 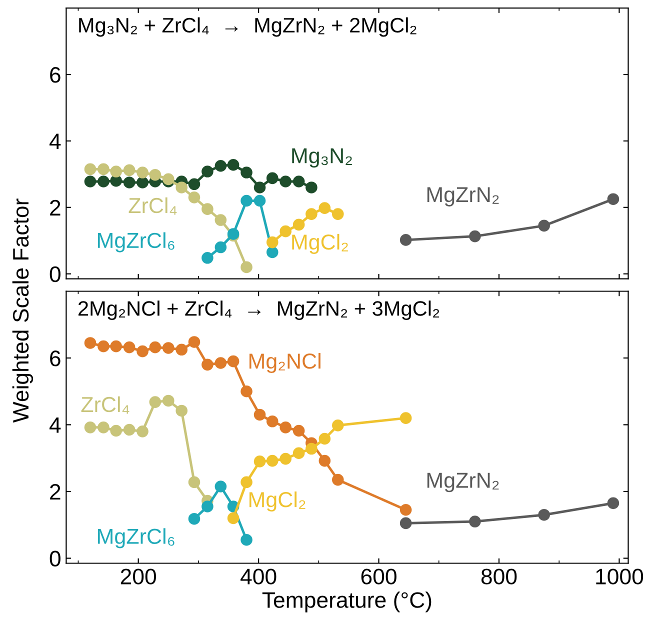 What do you see at coordinates (259, 310) in the screenshot?
I see `chart-title: 2Mg₂NCl + ZrCl₄ → MgZrN₂ + 3MgCl₂` at bounding box center [259, 310].